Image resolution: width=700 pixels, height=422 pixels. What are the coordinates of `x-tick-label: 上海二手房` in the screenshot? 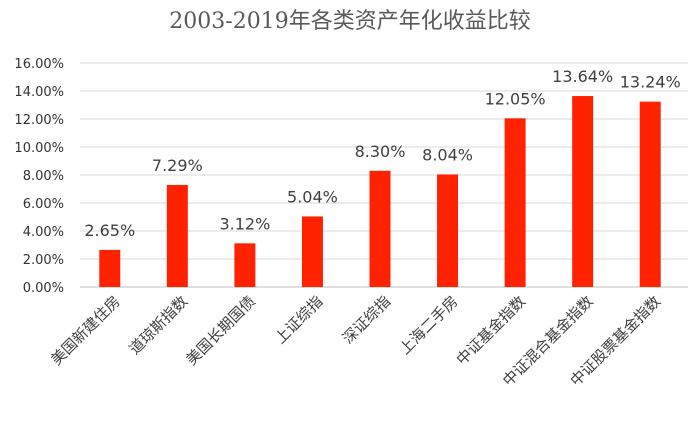 It's located at (429, 325).